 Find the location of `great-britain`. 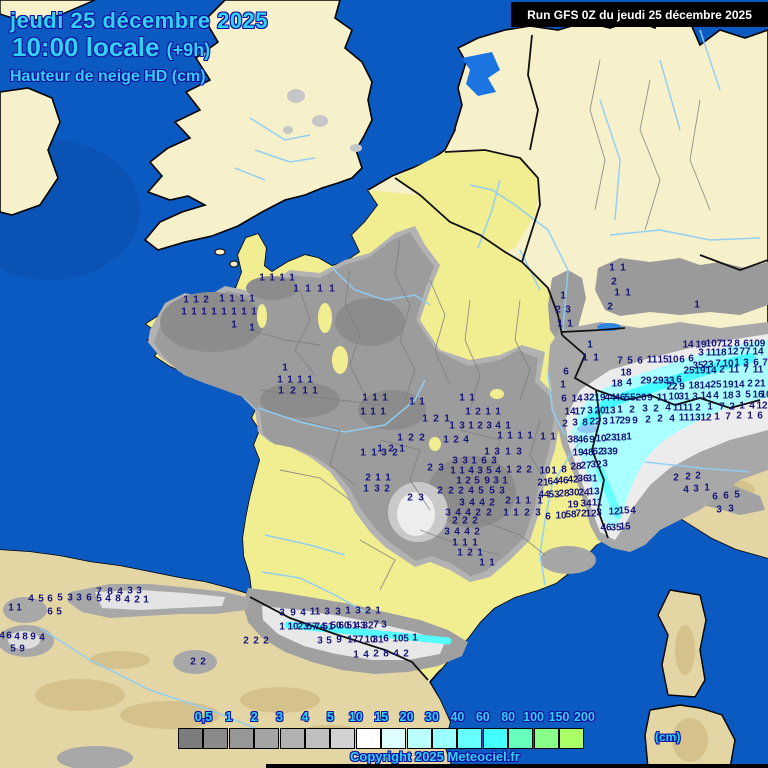

great-britain is located at coordinates (258, 125).